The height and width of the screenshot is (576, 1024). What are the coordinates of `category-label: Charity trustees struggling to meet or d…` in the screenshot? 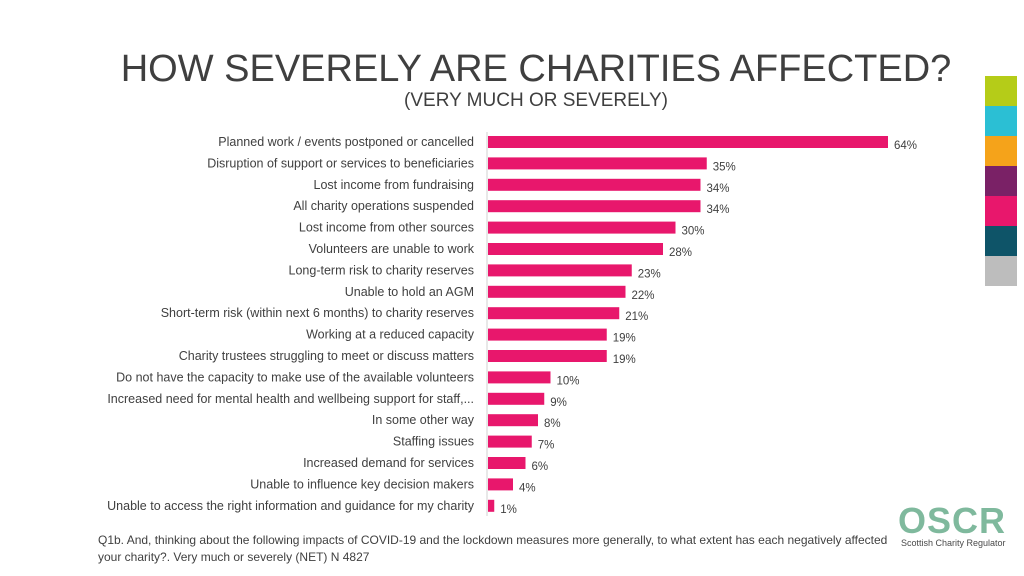 It's located at (326, 356).